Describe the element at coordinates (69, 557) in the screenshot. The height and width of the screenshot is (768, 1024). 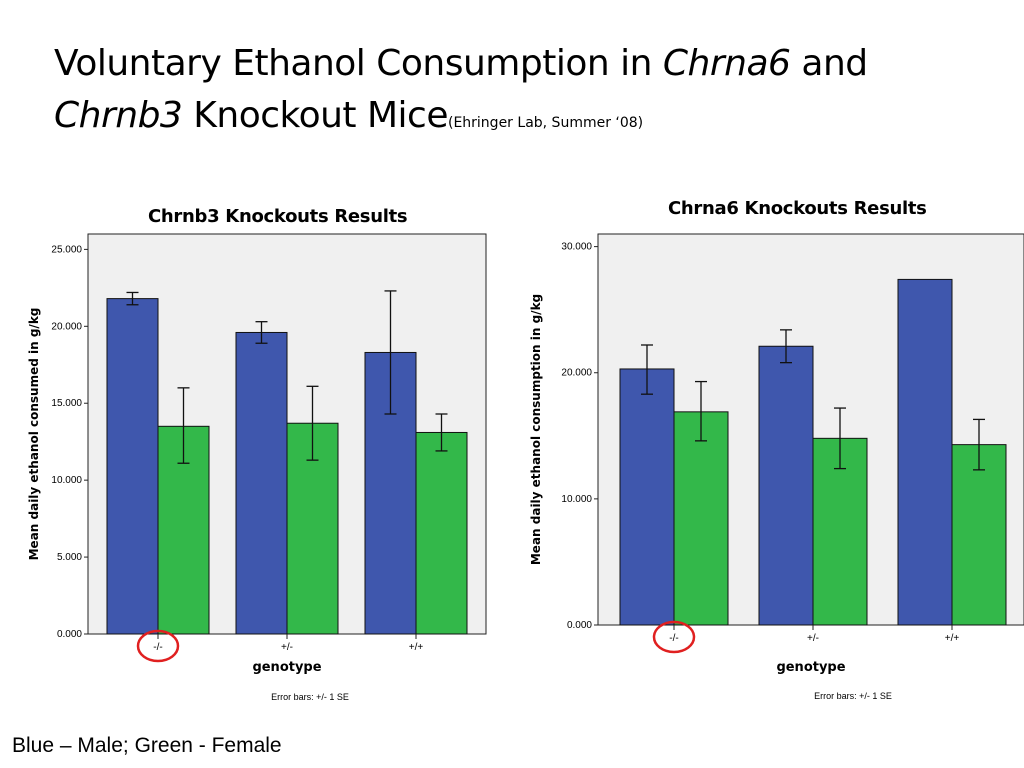
I see `y-tick-label: 5.000` at that location.